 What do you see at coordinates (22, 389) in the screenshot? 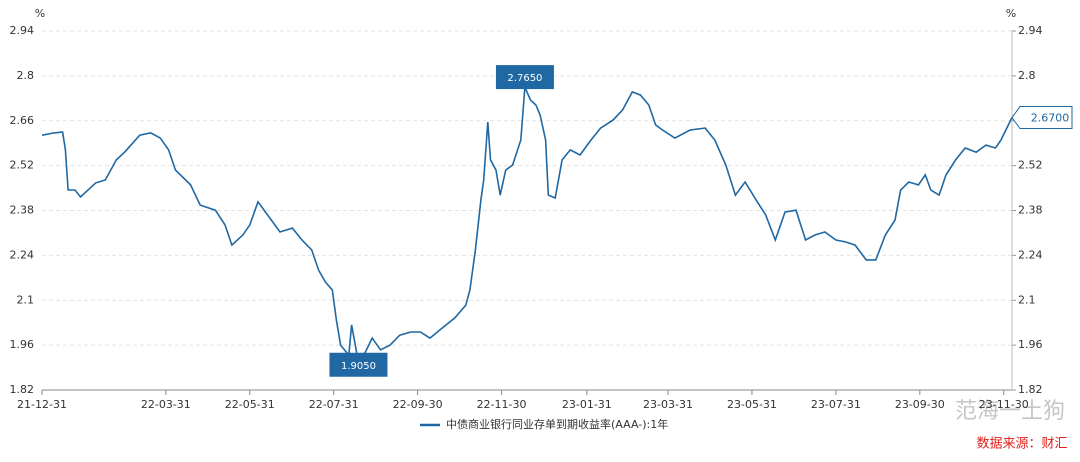
I see `y-tick-label: 1.82` at bounding box center [22, 389].